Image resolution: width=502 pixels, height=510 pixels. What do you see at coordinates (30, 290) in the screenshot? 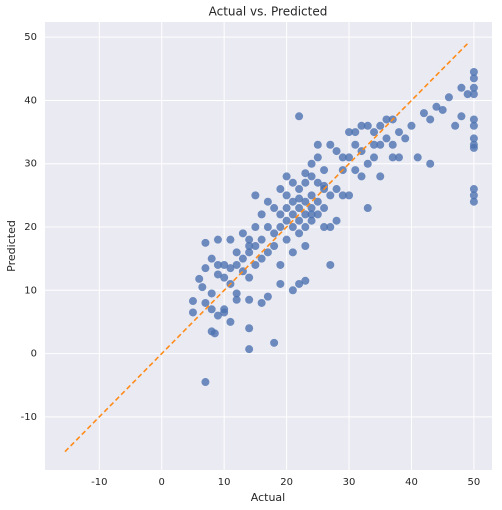
I see `y-tick-label: 10` at bounding box center [30, 290].